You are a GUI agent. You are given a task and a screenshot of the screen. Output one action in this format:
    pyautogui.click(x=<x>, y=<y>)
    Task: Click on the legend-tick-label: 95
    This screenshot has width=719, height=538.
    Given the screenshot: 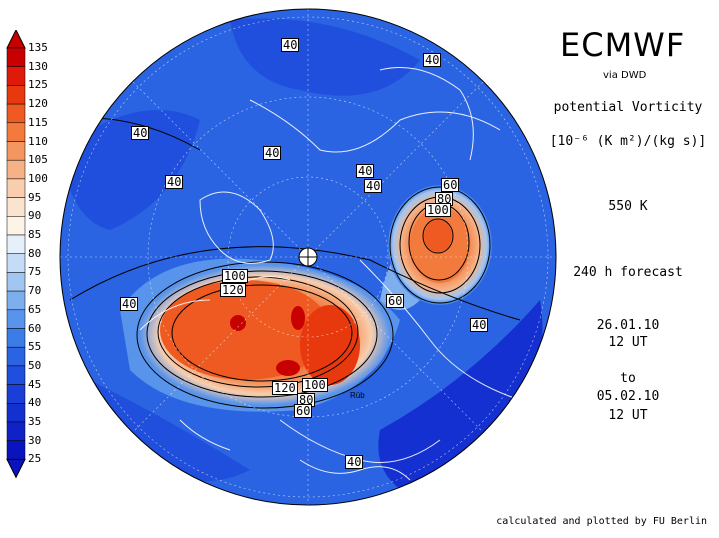 What is the action you would take?
    pyautogui.click(x=35, y=197)
    